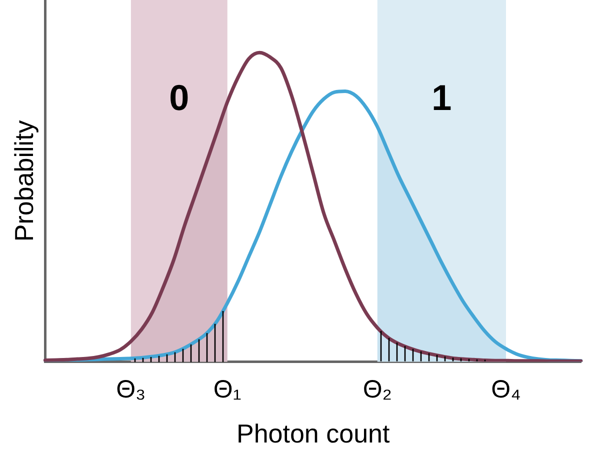 The image size is (595, 459). What do you see at coordinates (179, 97) in the screenshot?
I see `band-label: 0` at bounding box center [179, 97].